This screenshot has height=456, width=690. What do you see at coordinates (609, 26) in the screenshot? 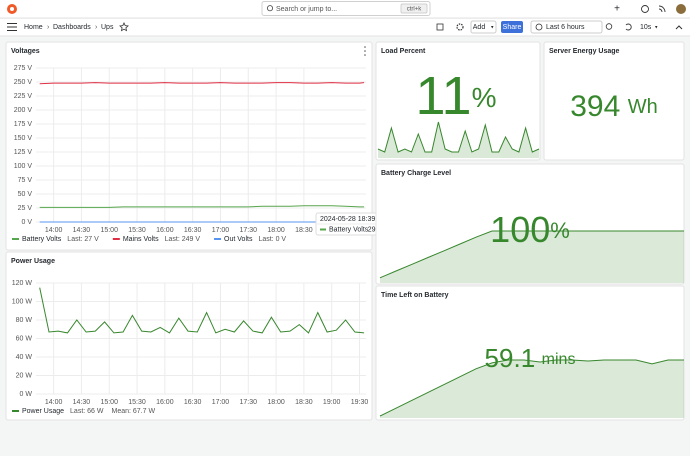
I see `zoom-out-button` at bounding box center [609, 26].